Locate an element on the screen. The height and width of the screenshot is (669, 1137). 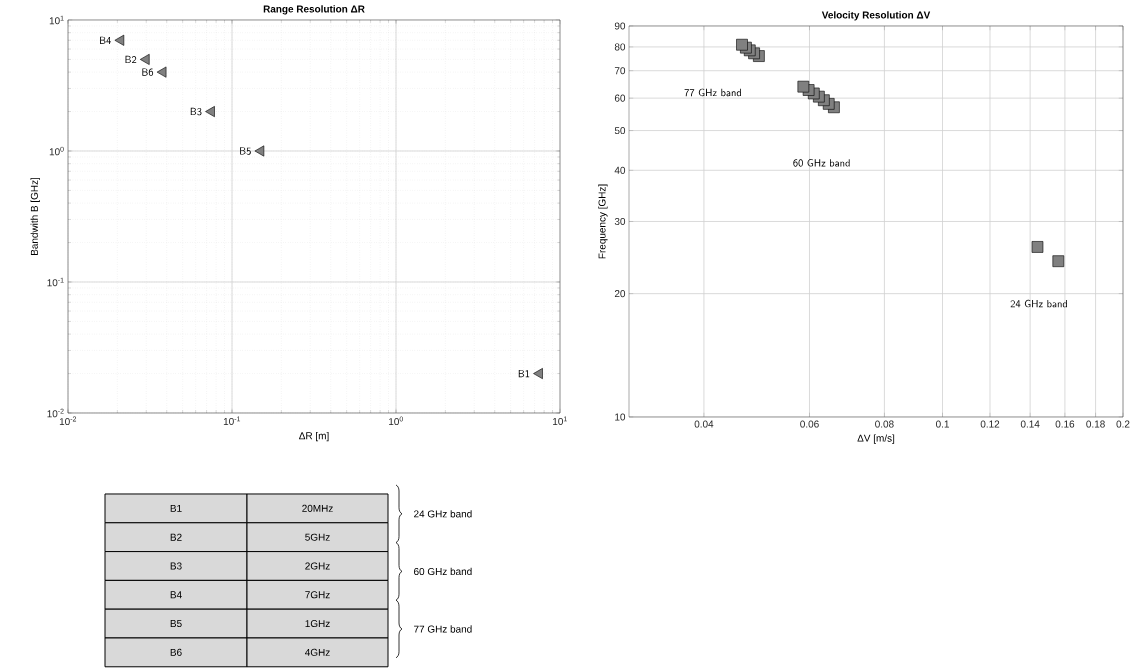
chart-title: Range Resolution ΔR is located at coordinates (314, 10).